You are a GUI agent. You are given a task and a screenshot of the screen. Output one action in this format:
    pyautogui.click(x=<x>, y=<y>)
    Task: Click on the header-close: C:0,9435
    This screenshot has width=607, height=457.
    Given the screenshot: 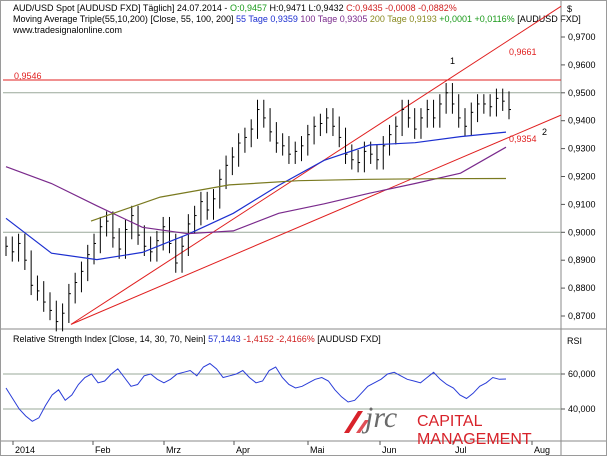 What is the action you would take?
    pyautogui.click(x=364, y=8)
    